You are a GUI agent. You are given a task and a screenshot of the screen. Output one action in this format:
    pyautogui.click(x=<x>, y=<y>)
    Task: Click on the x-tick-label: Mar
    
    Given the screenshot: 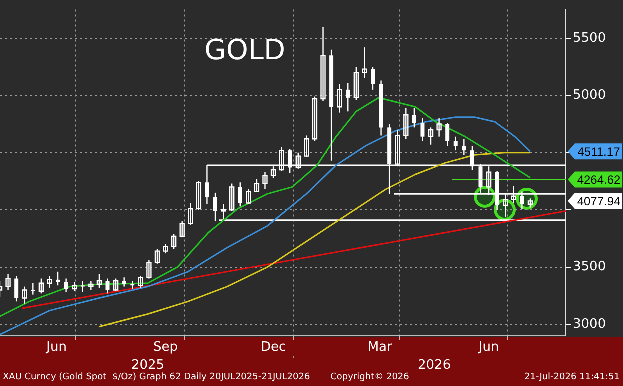 What is the action you would take?
    pyautogui.click(x=381, y=348)
    